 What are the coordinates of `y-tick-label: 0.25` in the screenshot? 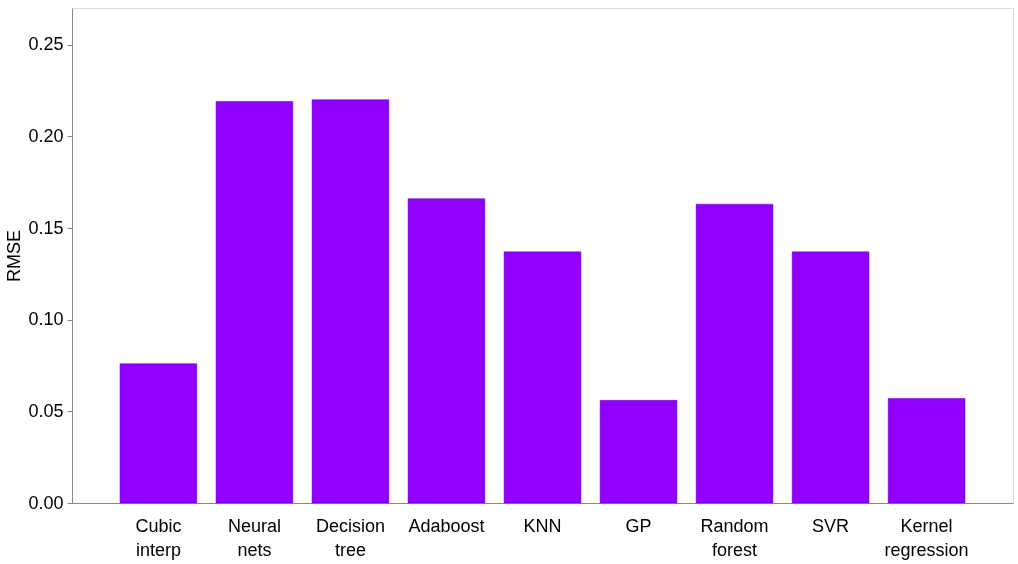 It's located at (46, 44).